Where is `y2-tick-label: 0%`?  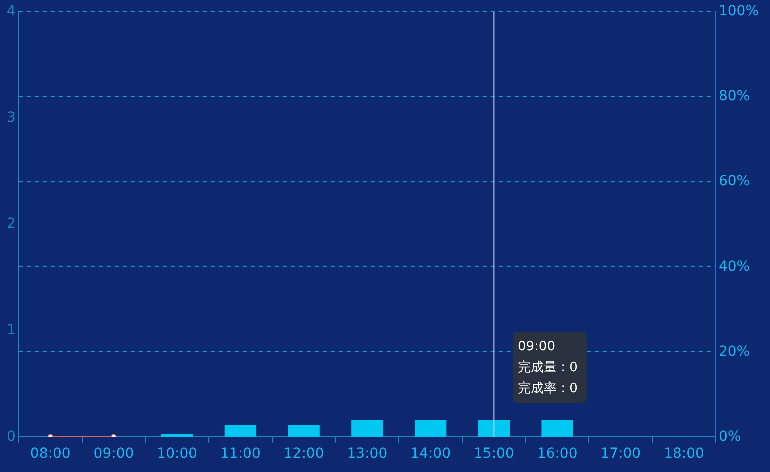 y2-tick-label: 0% is located at coordinates (730, 436).